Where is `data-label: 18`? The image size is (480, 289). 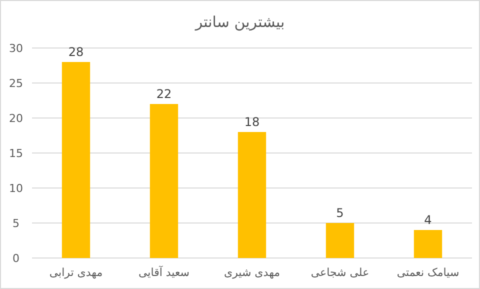
data-label: 18 is located at coordinates (252, 122).